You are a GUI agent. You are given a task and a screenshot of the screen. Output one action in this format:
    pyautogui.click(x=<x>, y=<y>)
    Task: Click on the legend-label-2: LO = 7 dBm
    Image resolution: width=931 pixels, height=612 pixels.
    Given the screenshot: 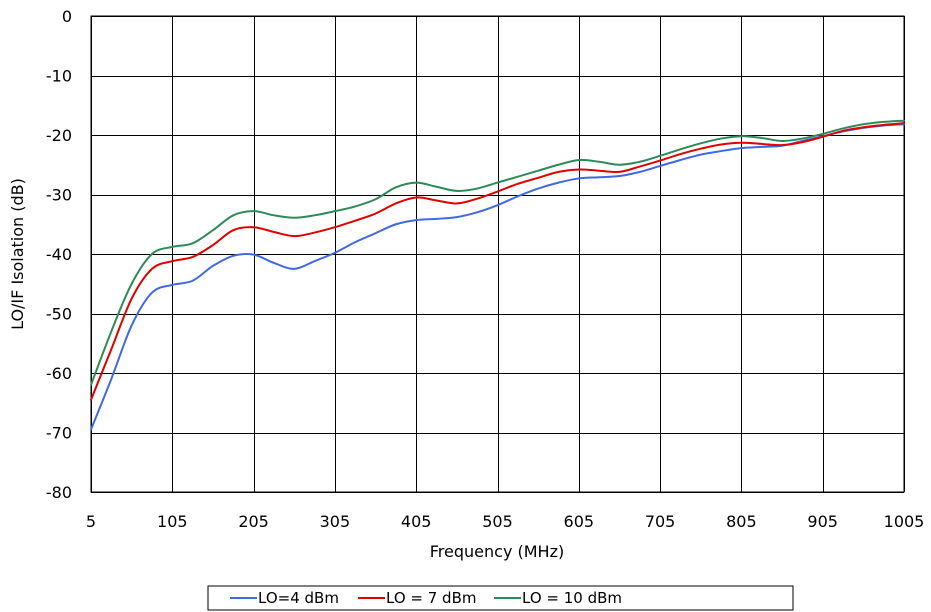 What is the action you would take?
    pyautogui.click(x=431, y=598)
    